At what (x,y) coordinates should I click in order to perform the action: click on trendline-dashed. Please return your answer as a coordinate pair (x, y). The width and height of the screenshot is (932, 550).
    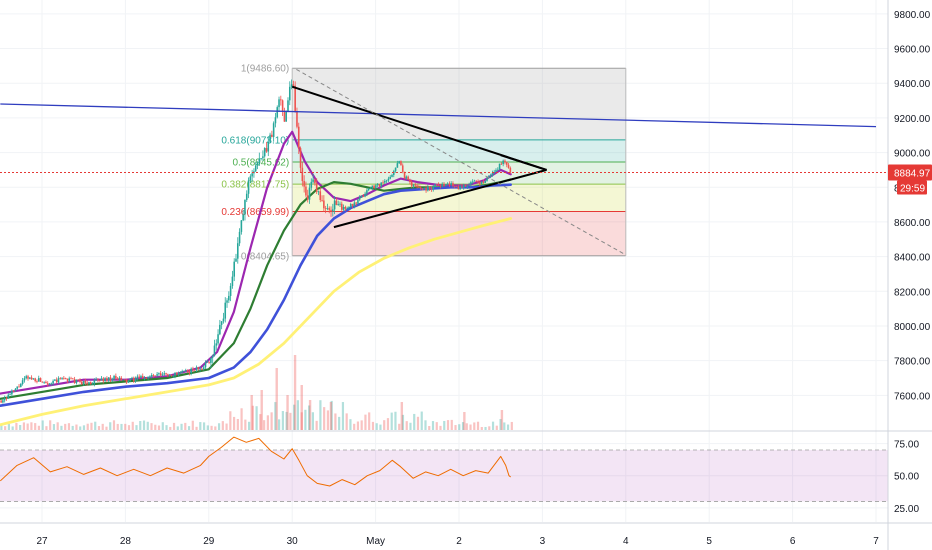
    Looking at the image, I should click on (461, 162).